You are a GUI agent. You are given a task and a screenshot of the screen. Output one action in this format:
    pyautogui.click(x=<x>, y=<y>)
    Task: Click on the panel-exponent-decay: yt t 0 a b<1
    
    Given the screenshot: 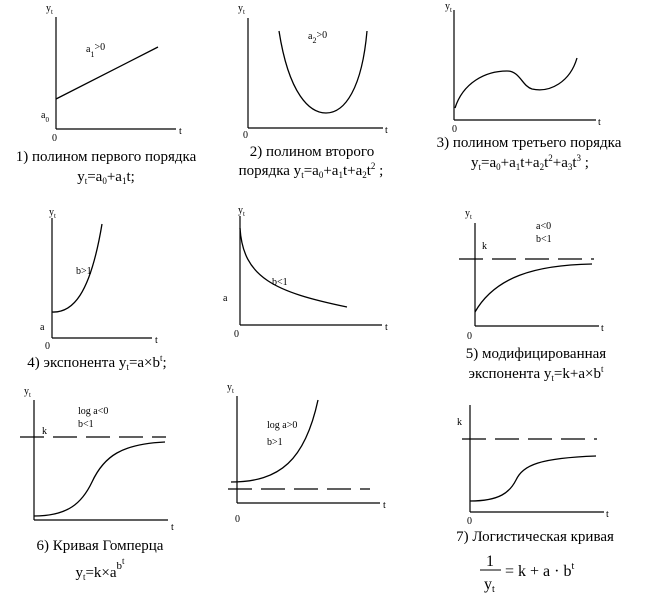 What is the action you would take?
    pyautogui.click(x=305, y=272)
    